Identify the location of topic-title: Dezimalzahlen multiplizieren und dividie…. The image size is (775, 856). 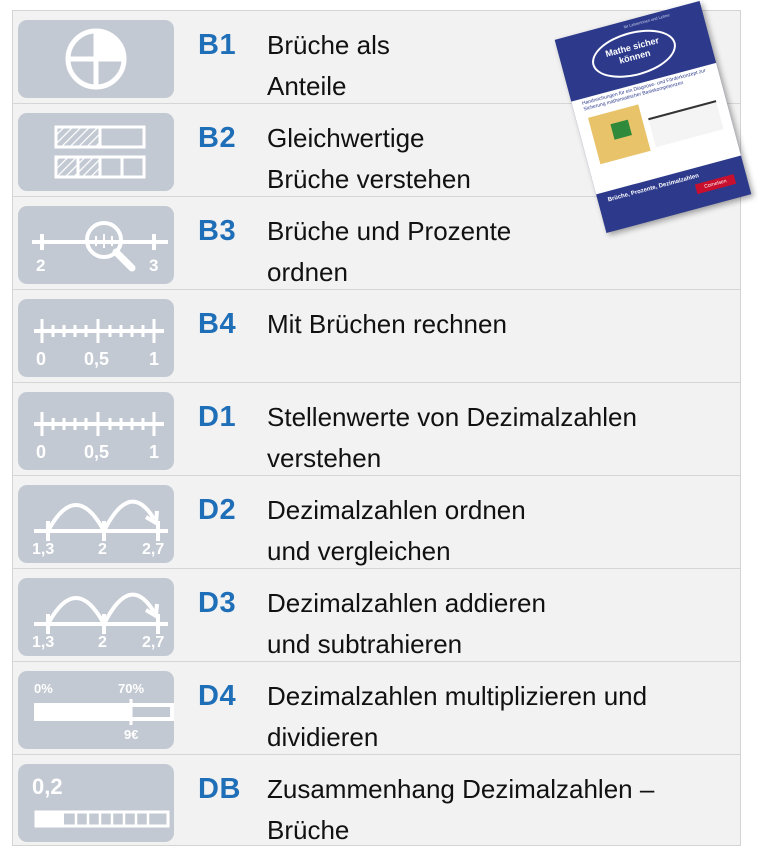
(457, 716).